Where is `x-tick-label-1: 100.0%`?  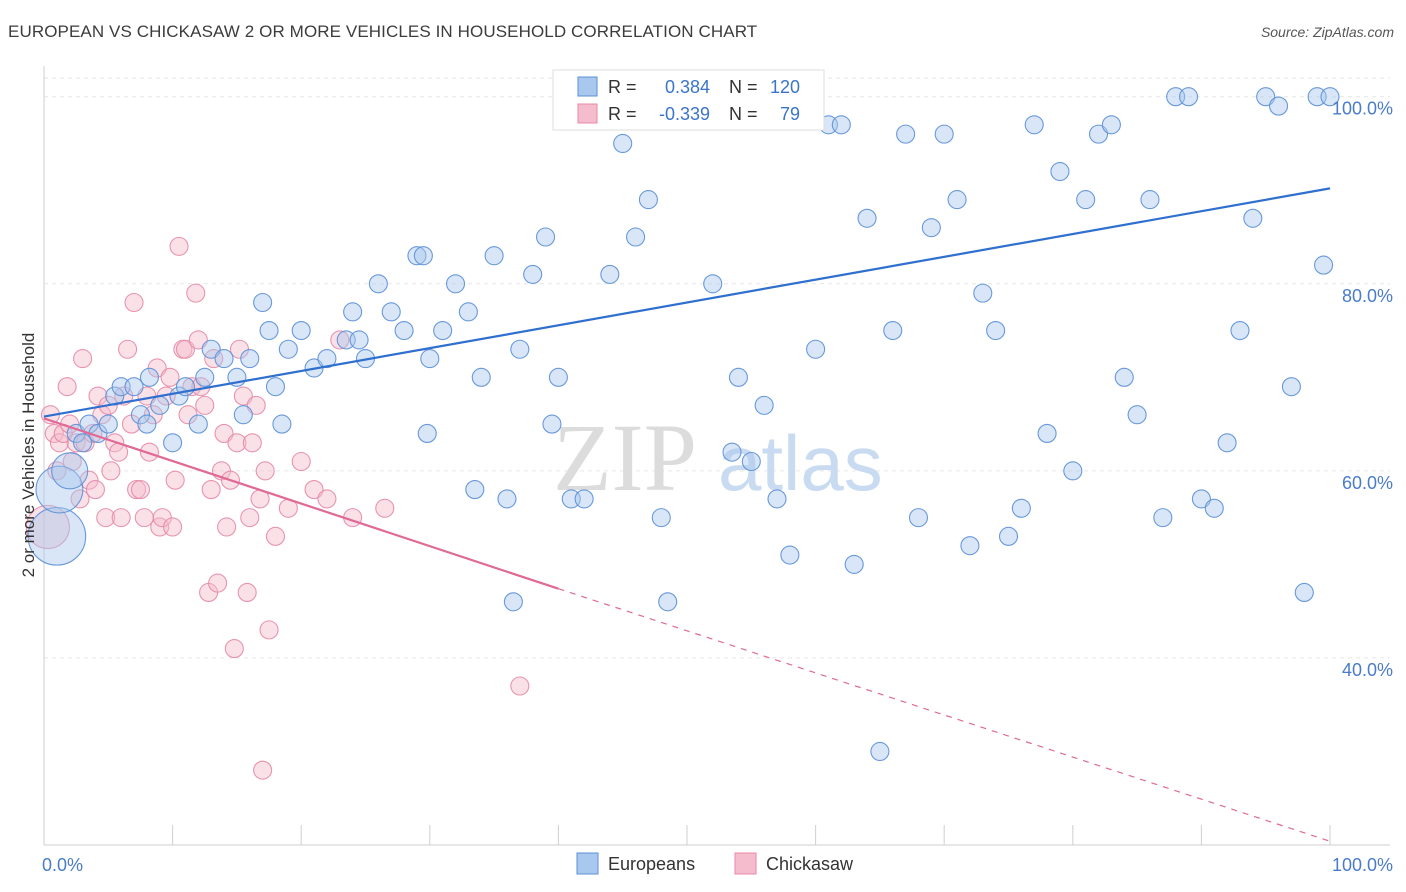
x-tick-label-1: 100.0% is located at coordinates (1362, 865).